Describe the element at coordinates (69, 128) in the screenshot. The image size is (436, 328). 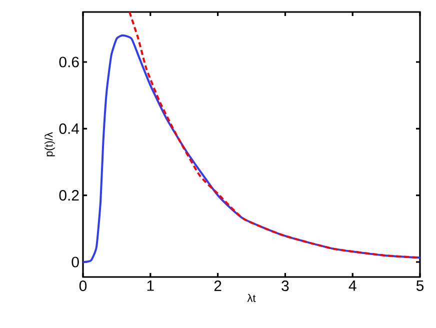
I see `y-tick-label: 0.4` at that location.